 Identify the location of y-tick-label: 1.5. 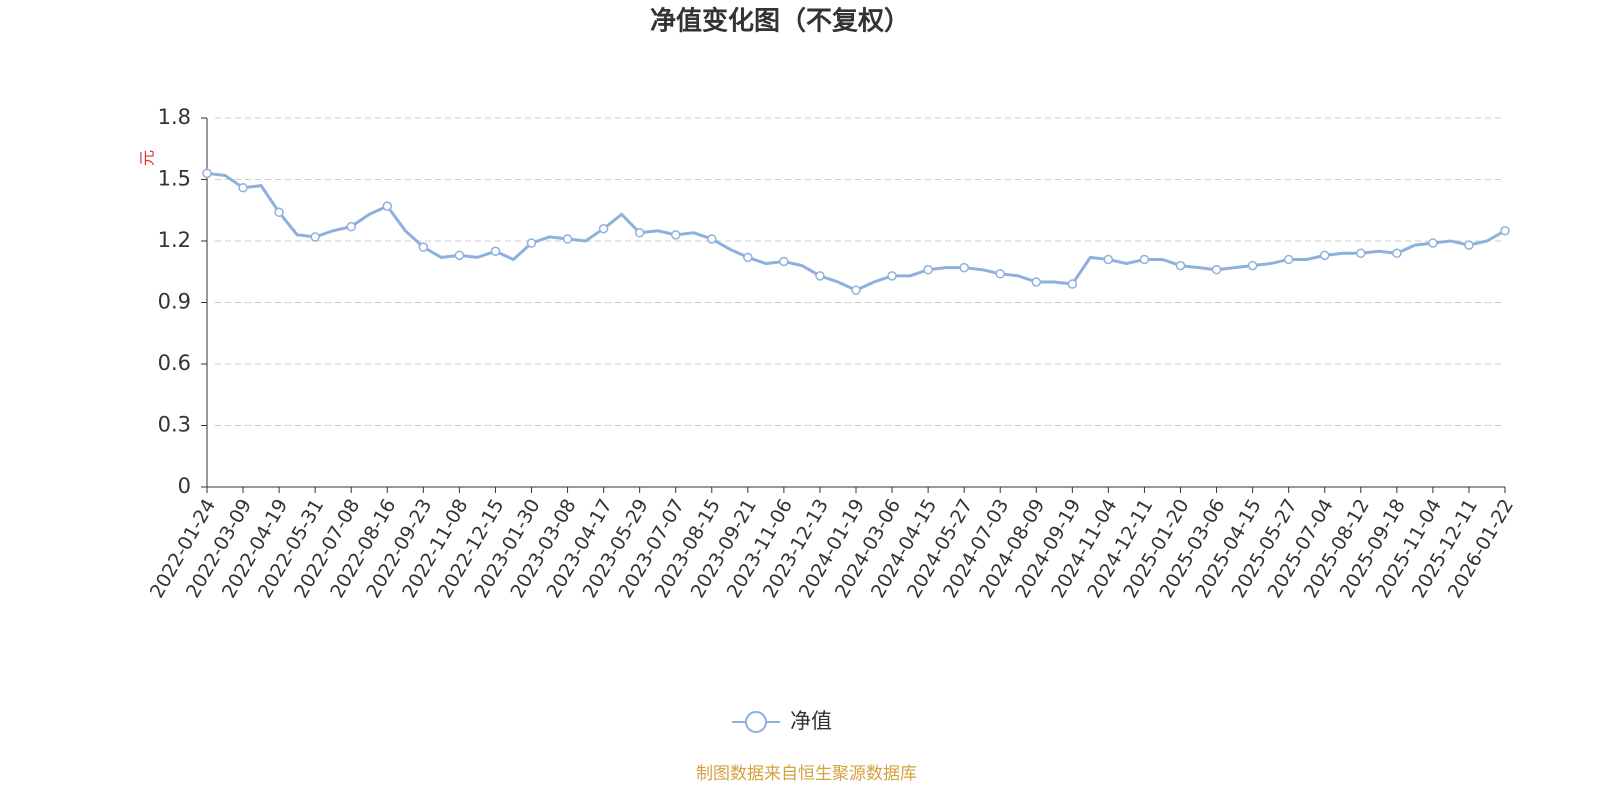
(174, 179).